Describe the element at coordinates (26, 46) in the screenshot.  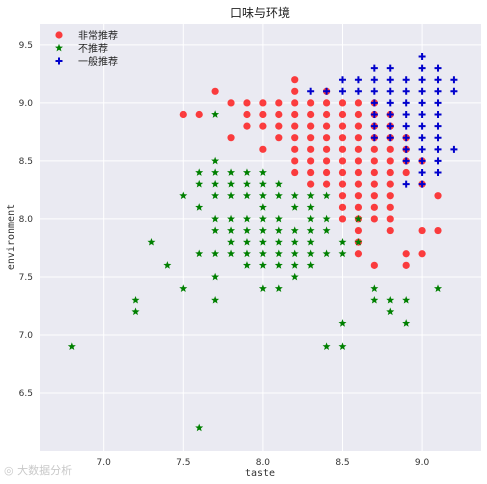
I see `y-tick-label: 9.5` at that location.